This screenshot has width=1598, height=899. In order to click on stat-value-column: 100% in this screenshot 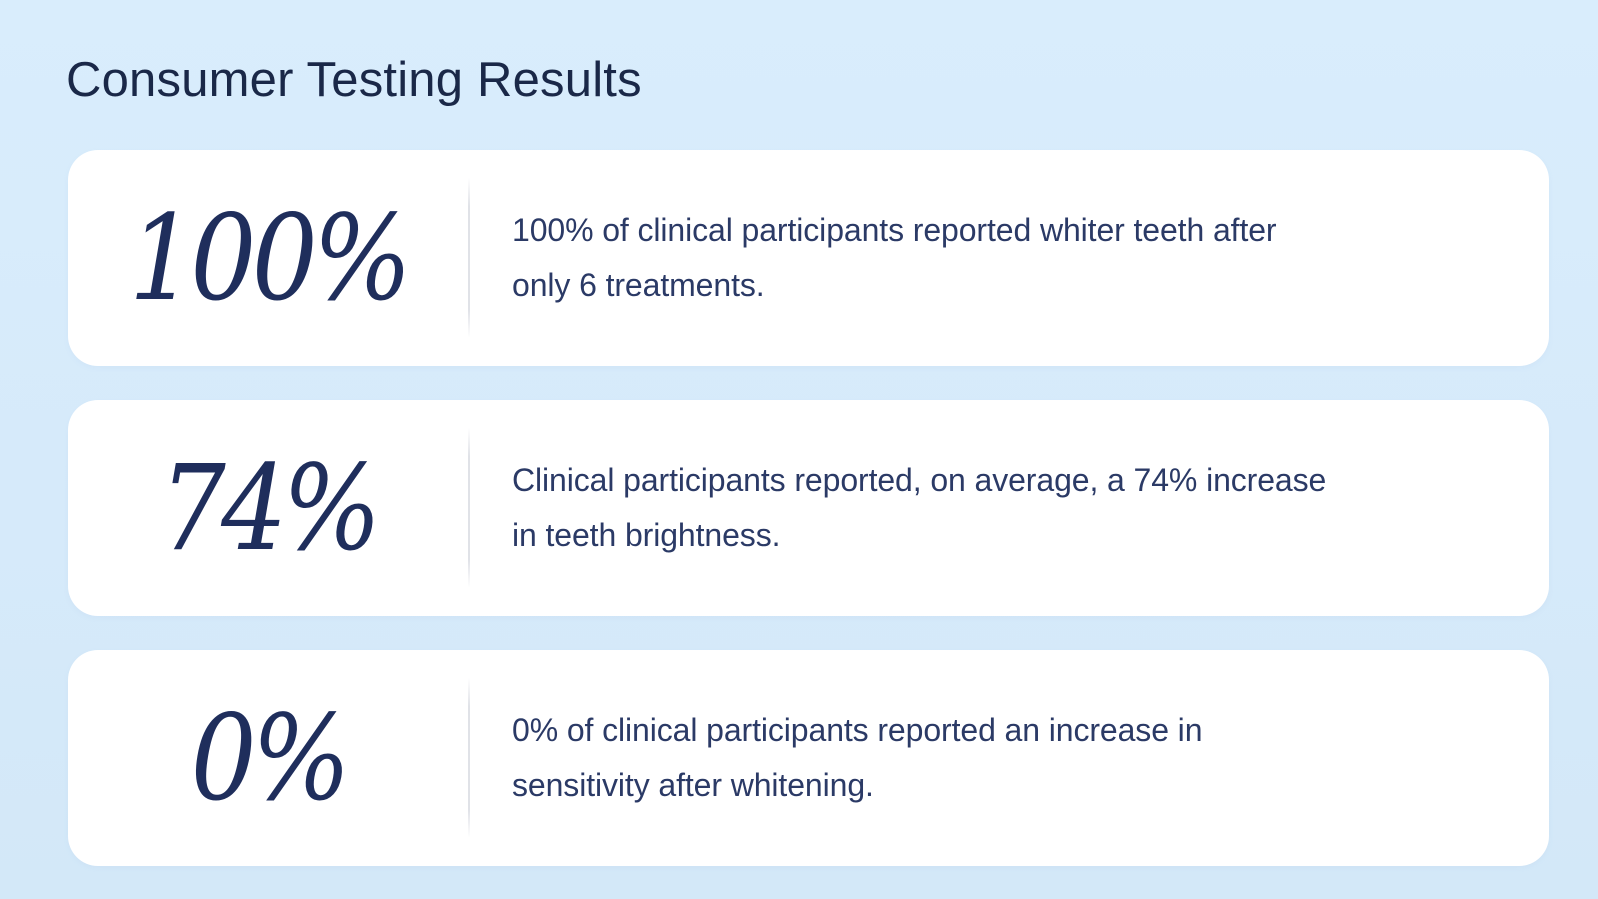, I will do `click(268, 258)`.